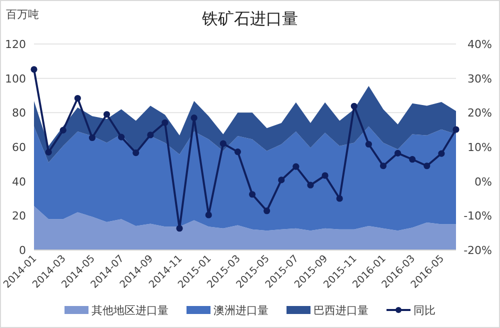 The image size is (500, 328). I want to click on y-tick-label: 60, so click(19, 147).